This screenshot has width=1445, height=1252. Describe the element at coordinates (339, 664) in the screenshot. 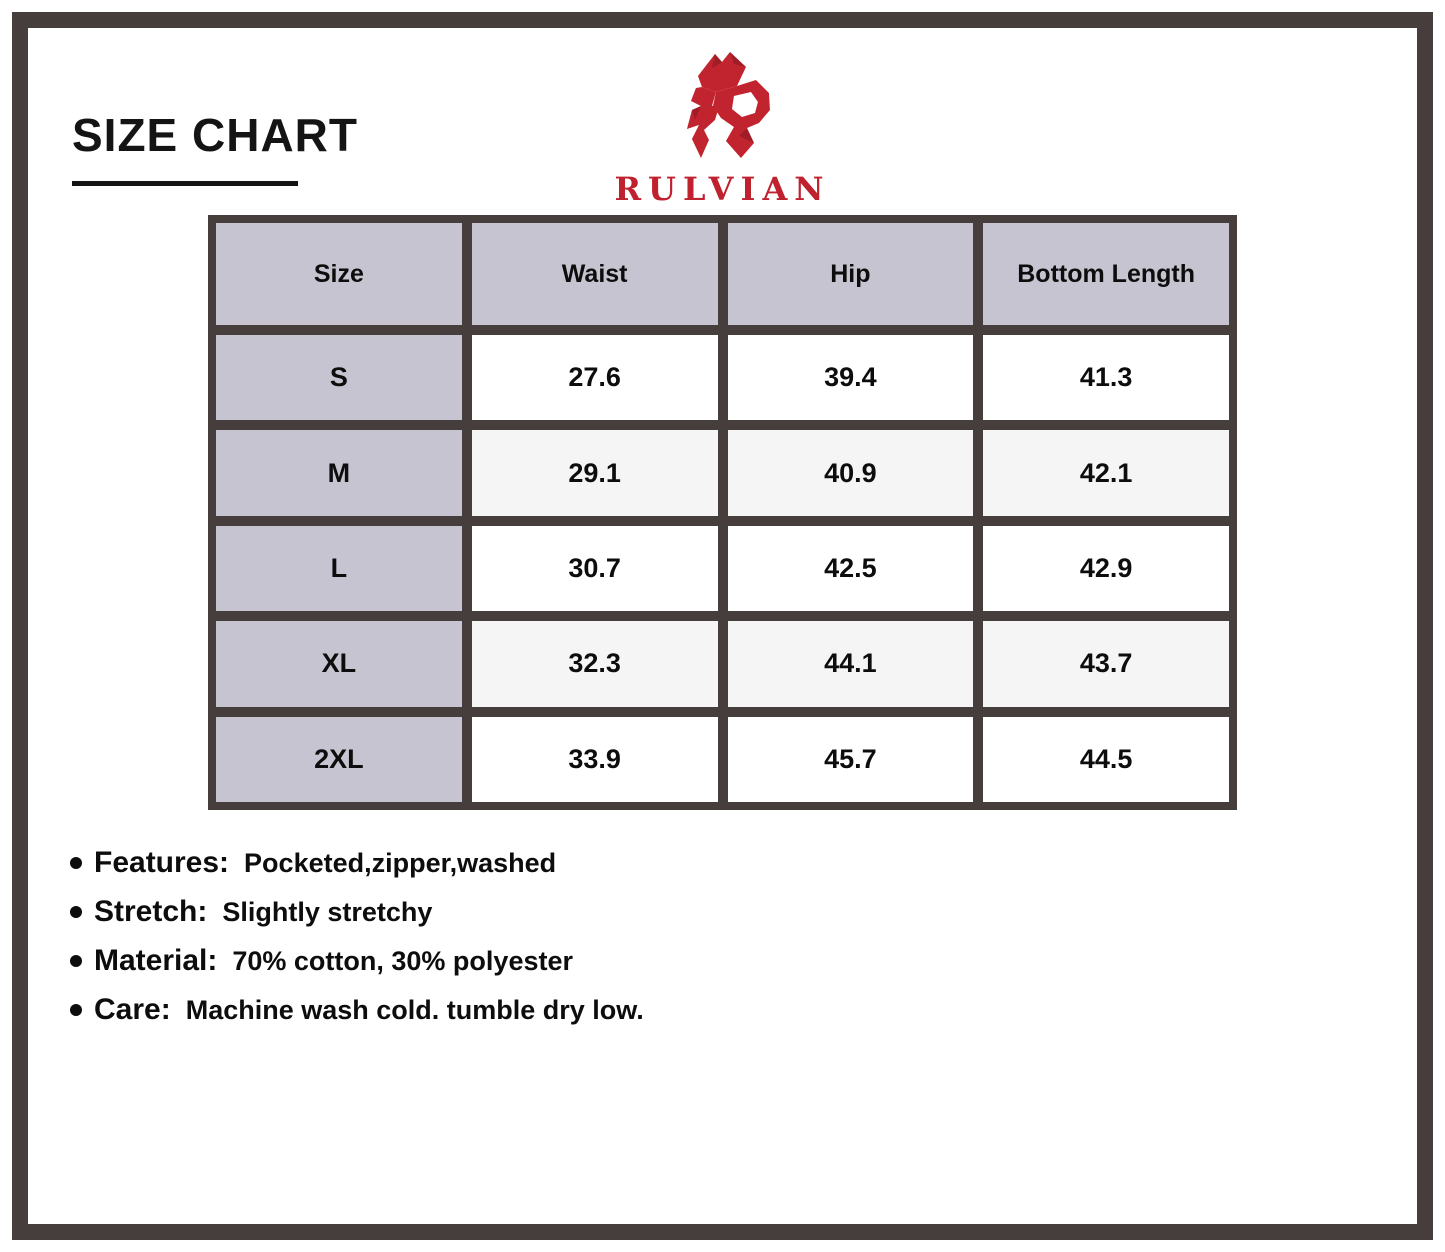

I see `size-label-xl: XL` at that location.